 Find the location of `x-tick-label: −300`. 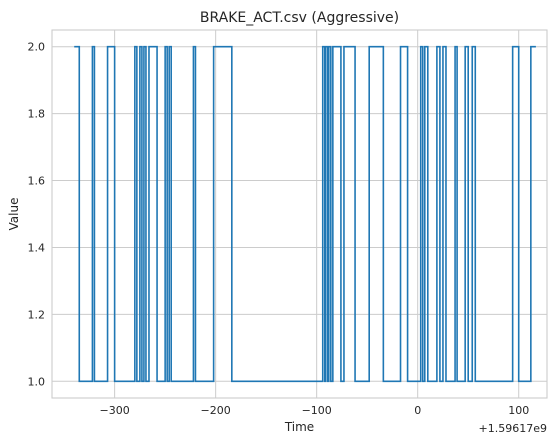

x-tick-label: −300 is located at coordinates (115, 410).